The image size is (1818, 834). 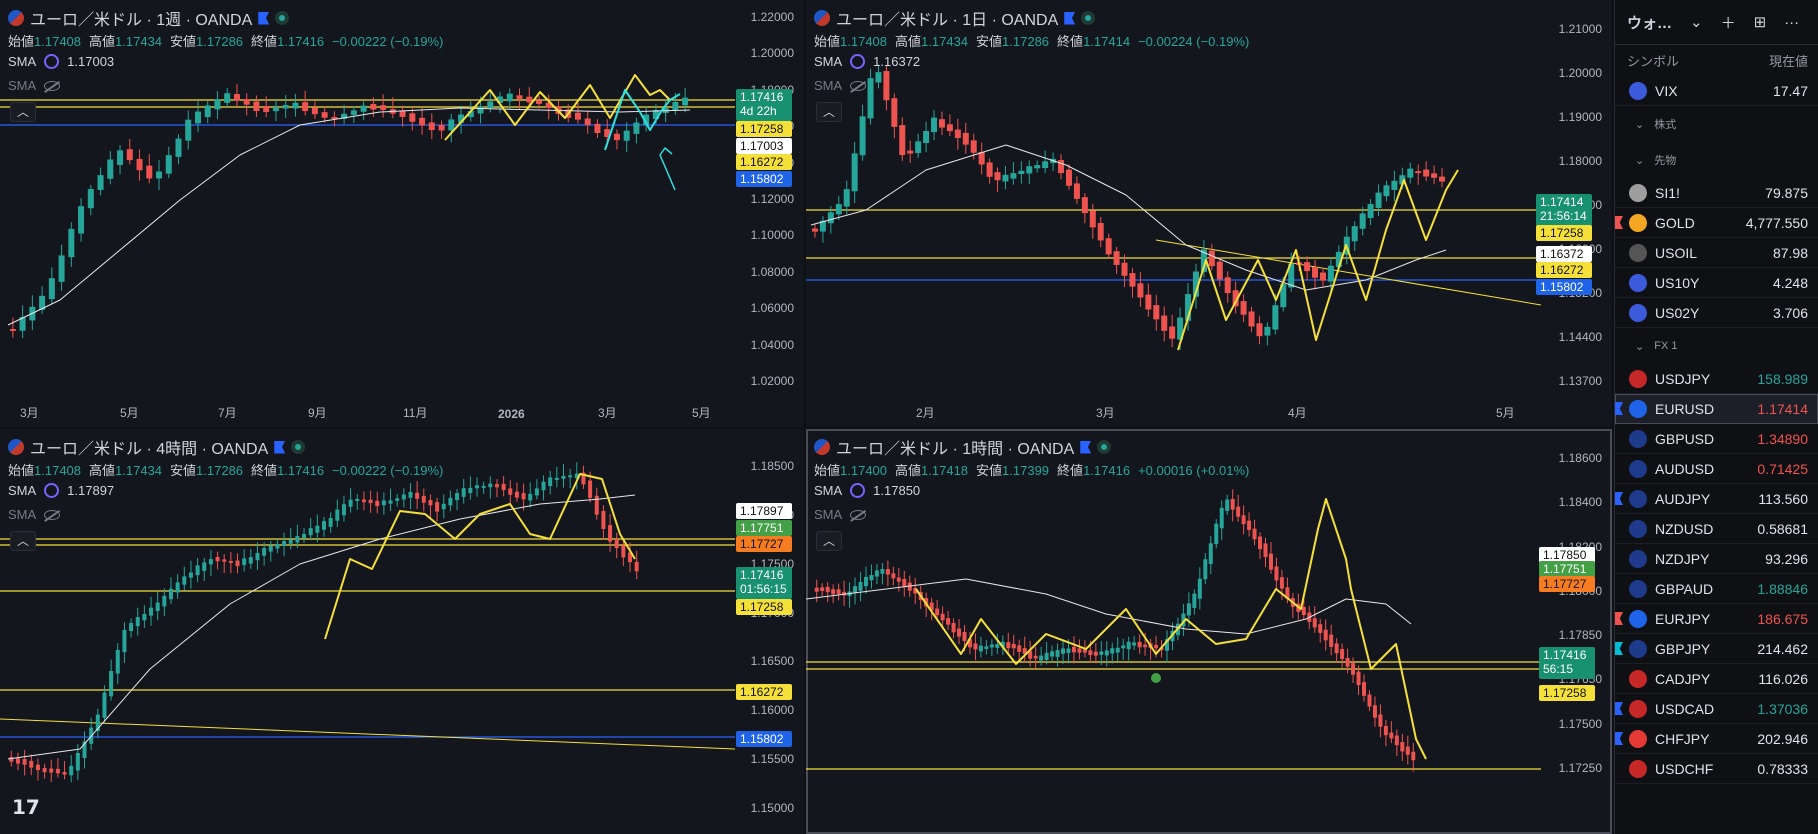 I want to click on price-tag: 1.17416 4d 22h, so click(x=764, y=105).